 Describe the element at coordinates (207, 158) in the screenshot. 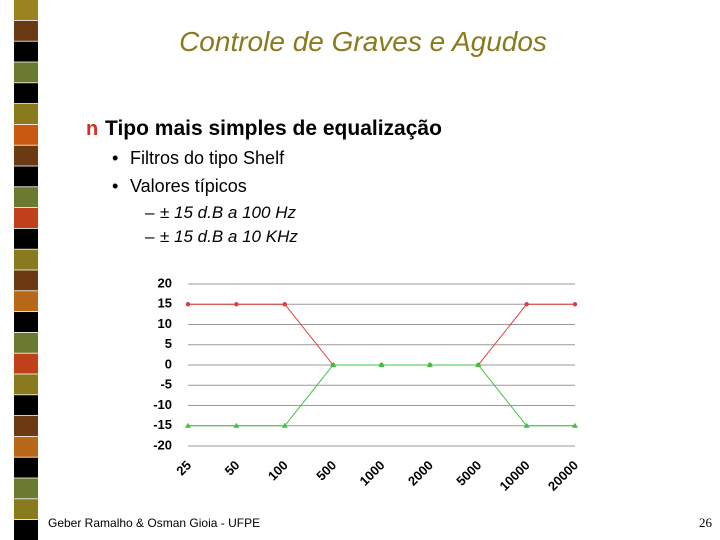

I see `sub-point: Filtros do tipo Shelf` at that location.